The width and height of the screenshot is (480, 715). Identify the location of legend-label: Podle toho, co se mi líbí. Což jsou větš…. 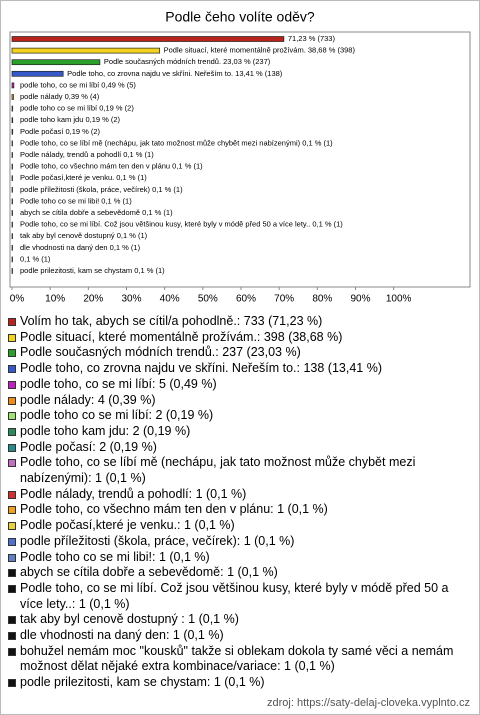
(234, 595).